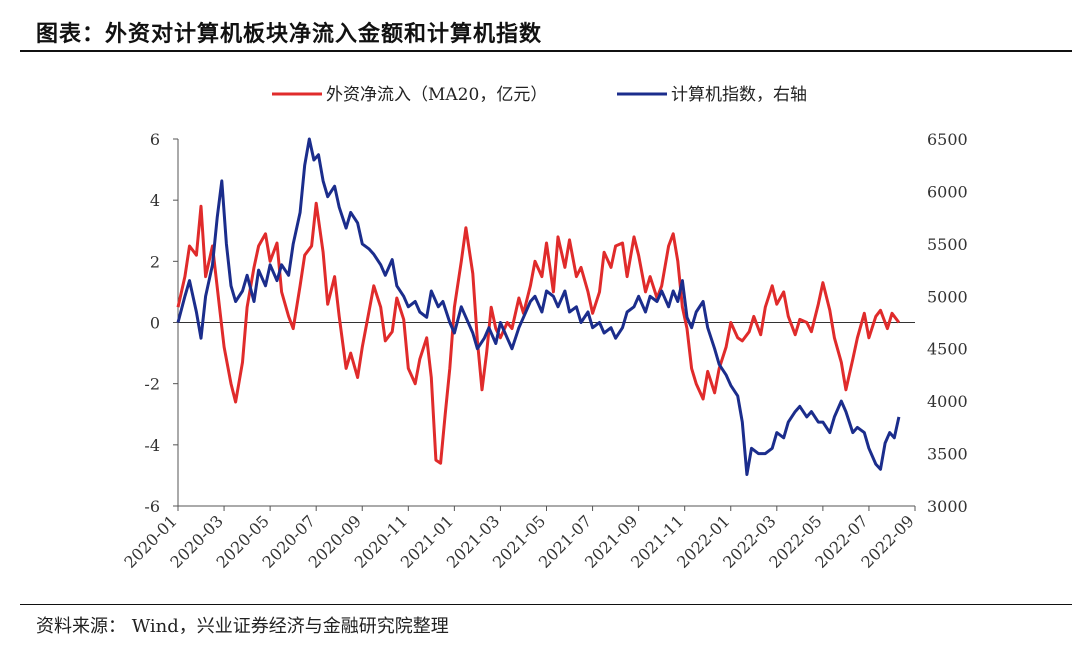 The width and height of the screenshot is (1080, 651). I want to click on left-y-tick-label: 2, so click(155, 261).